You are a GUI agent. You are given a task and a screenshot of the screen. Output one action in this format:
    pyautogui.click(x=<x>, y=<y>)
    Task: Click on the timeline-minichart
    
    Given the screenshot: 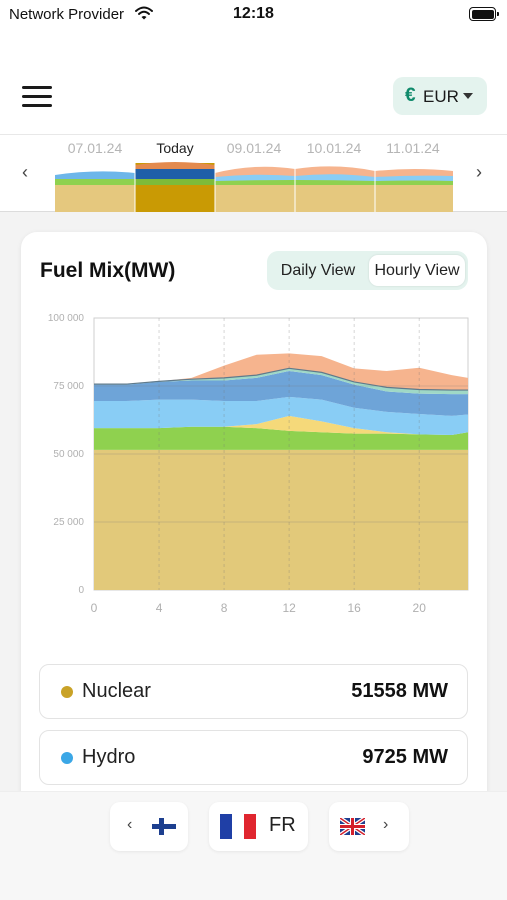 What is the action you would take?
    pyautogui.click(x=254, y=185)
    